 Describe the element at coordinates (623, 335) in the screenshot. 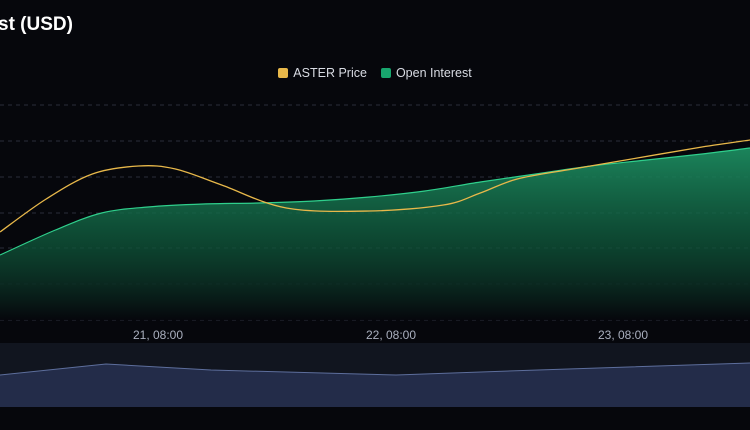

I see `x-tick-label: 23, 08:00` at that location.